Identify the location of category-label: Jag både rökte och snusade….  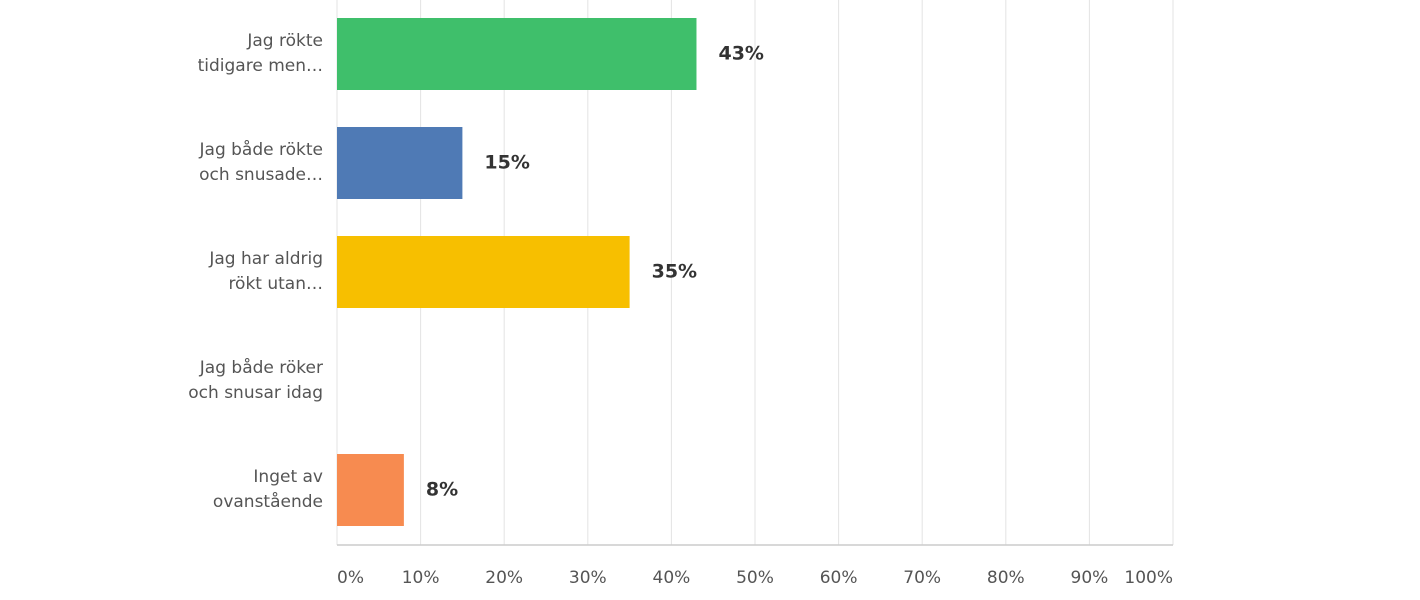
(261, 162).